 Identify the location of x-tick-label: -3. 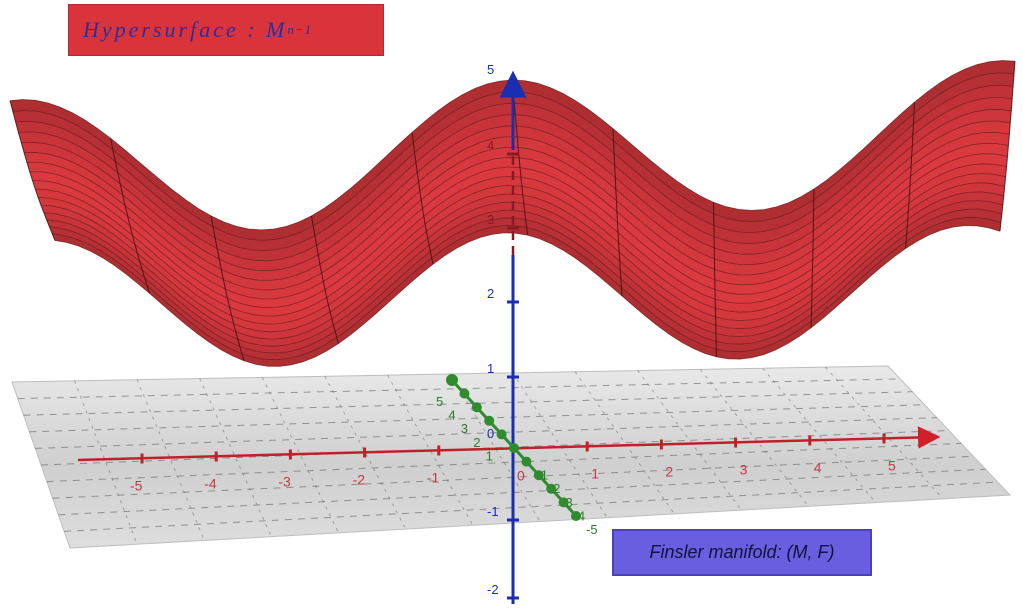
(284, 482).